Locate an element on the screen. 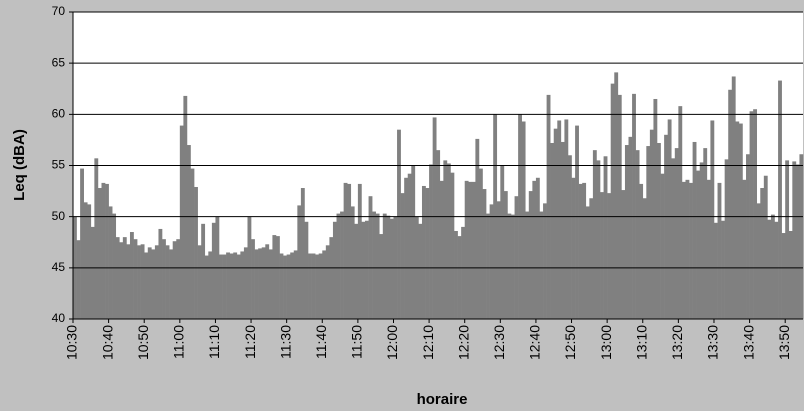 The image size is (804, 411). y-axis-label: Leq (dBA) is located at coordinates (19, 165).